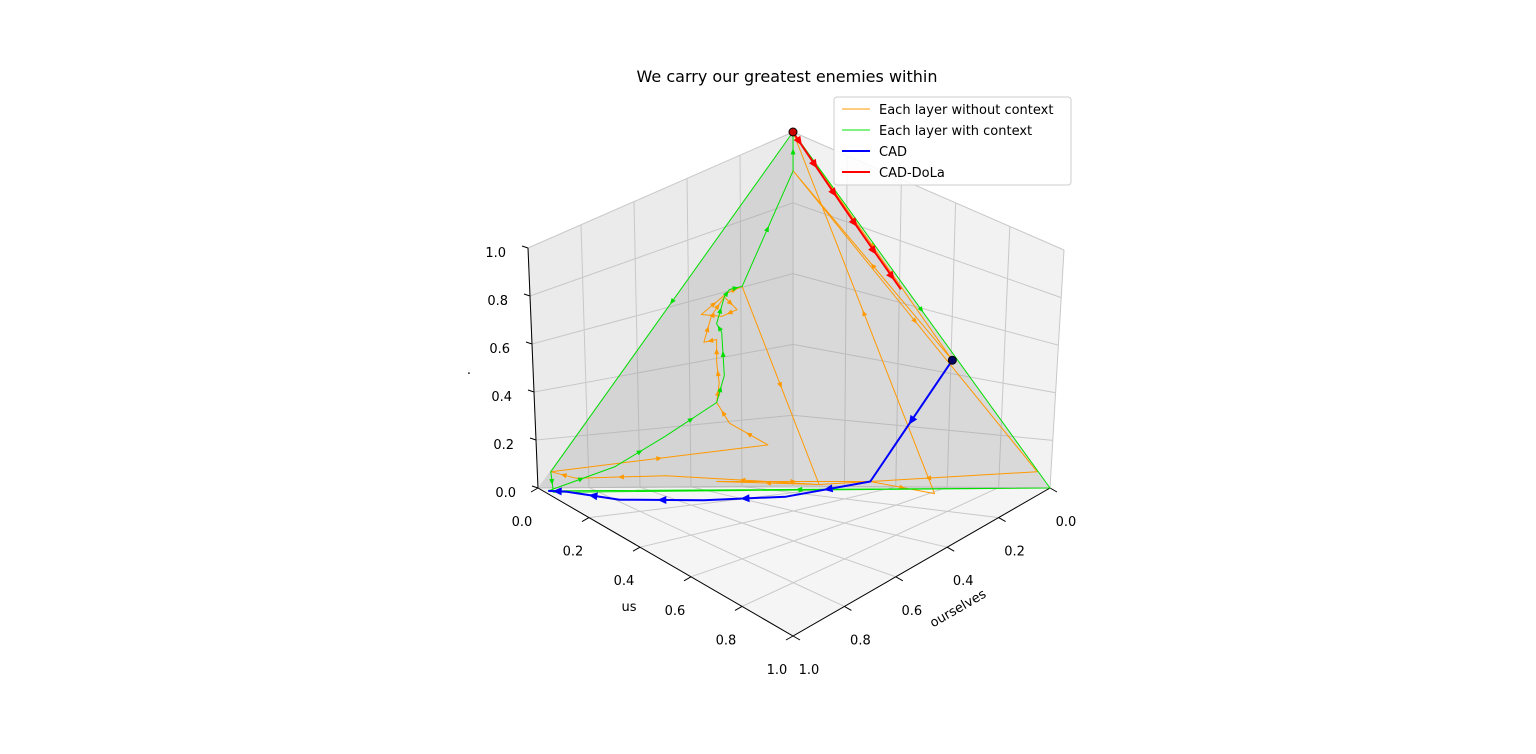 Image resolution: width=1536 pixels, height=754 pixels. What do you see at coordinates (966, 110) in the screenshot?
I see `legend-label: Each layer without context` at bounding box center [966, 110].